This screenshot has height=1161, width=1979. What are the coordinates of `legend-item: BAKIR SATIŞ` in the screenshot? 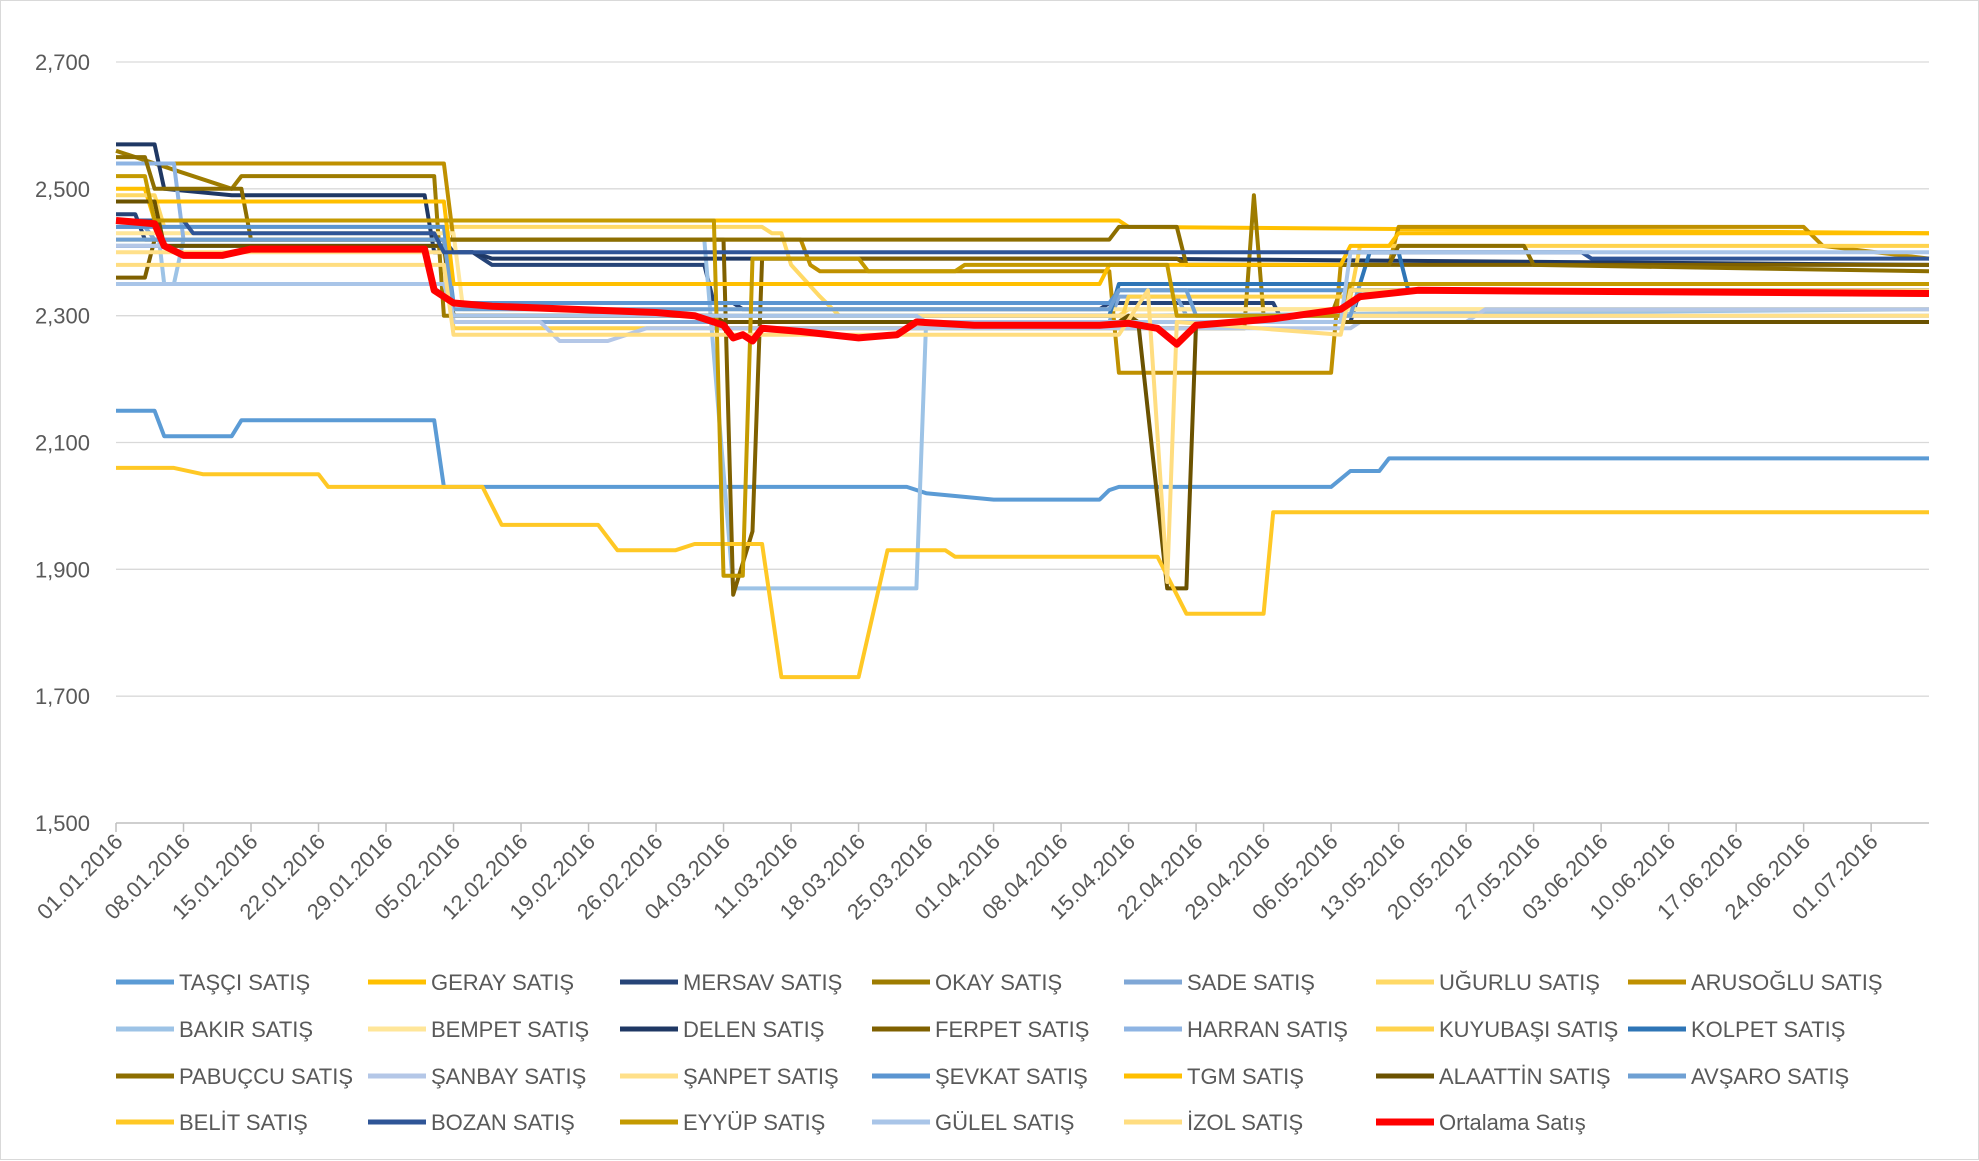 It's located at (214, 1029).